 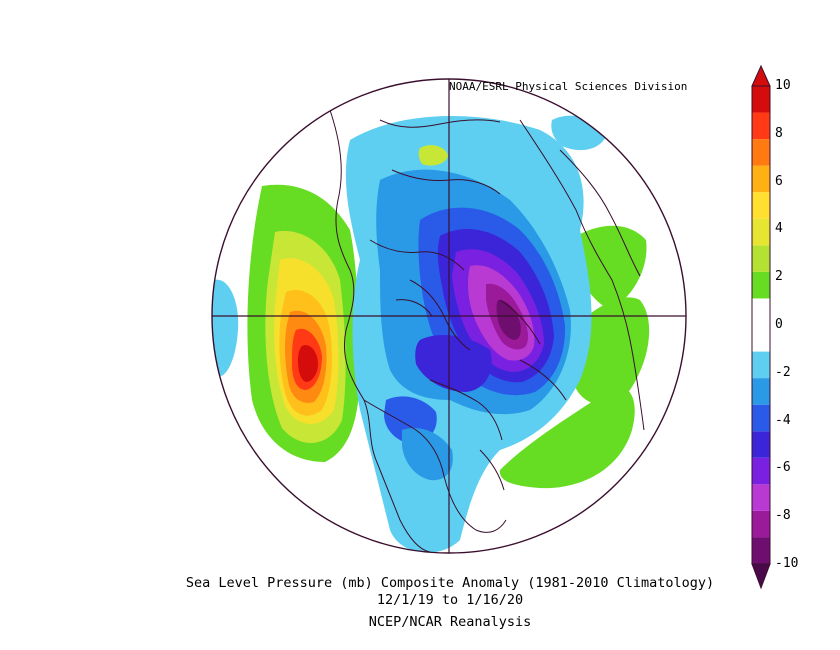 What do you see at coordinates (783, 420) in the screenshot?
I see `colorbar-tick-label: -4` at bounding box center [783, 420].